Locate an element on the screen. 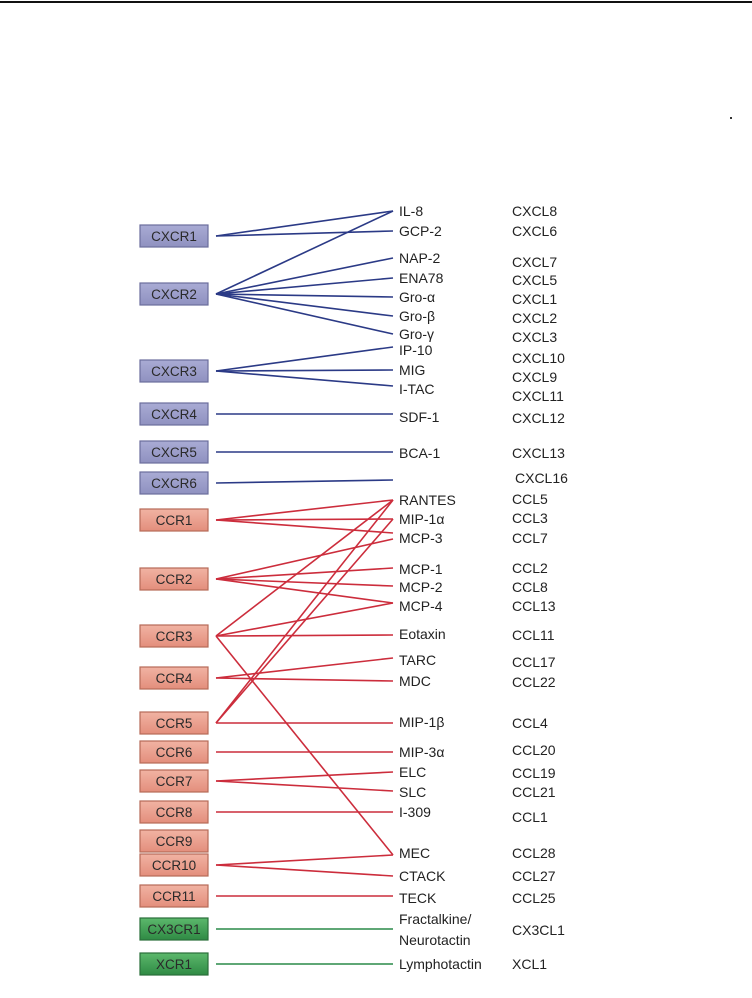 This screenshot has height=998, width=752. receptor-cxcr6: CXCR6 is located at coordinates (174, 483).